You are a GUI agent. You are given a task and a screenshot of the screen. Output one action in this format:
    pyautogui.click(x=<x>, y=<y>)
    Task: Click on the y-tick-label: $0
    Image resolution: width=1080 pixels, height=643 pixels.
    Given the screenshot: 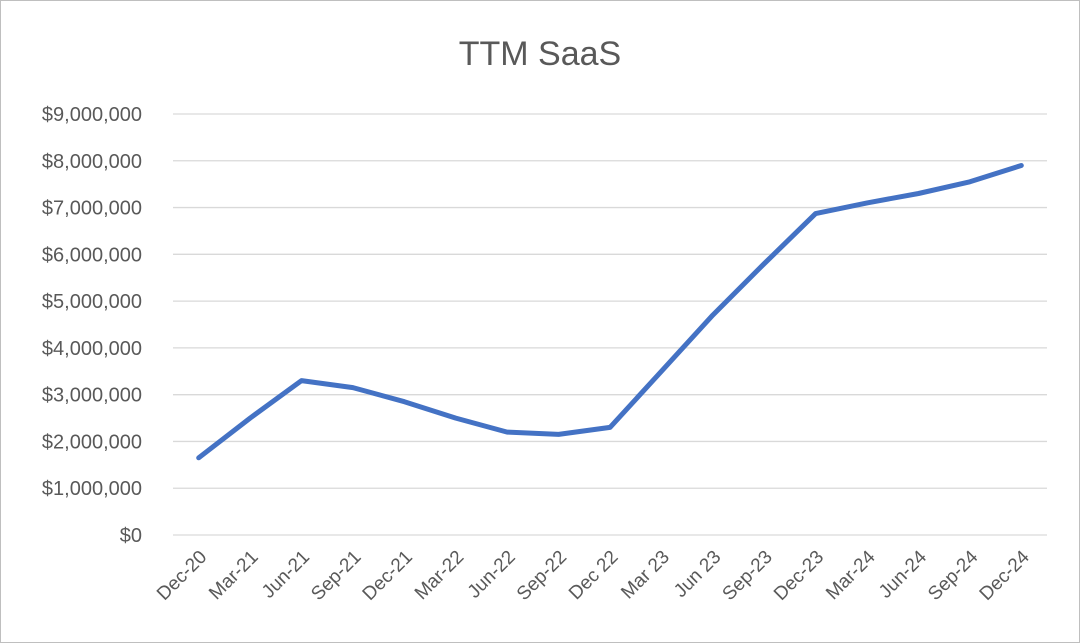 What is the action you would take?
    pyautogui.click(x=131, y=536)
    